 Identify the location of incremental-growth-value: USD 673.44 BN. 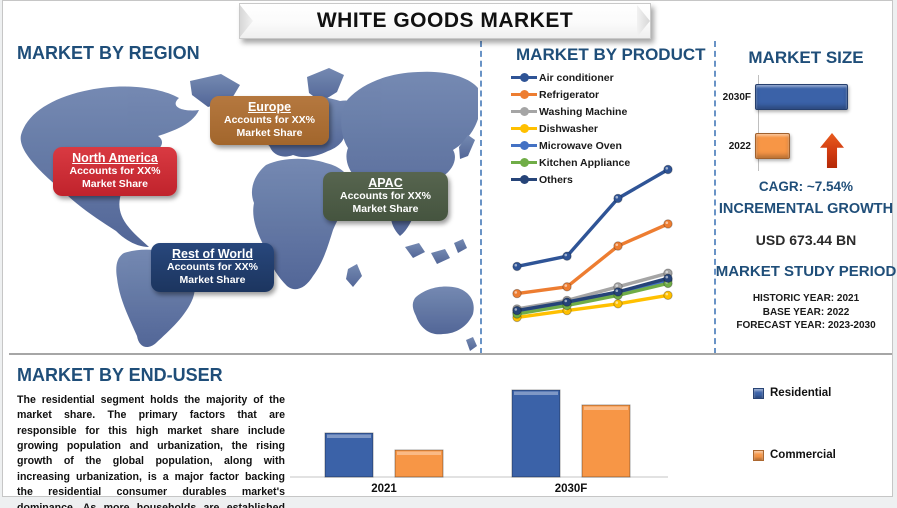
(806, 240).